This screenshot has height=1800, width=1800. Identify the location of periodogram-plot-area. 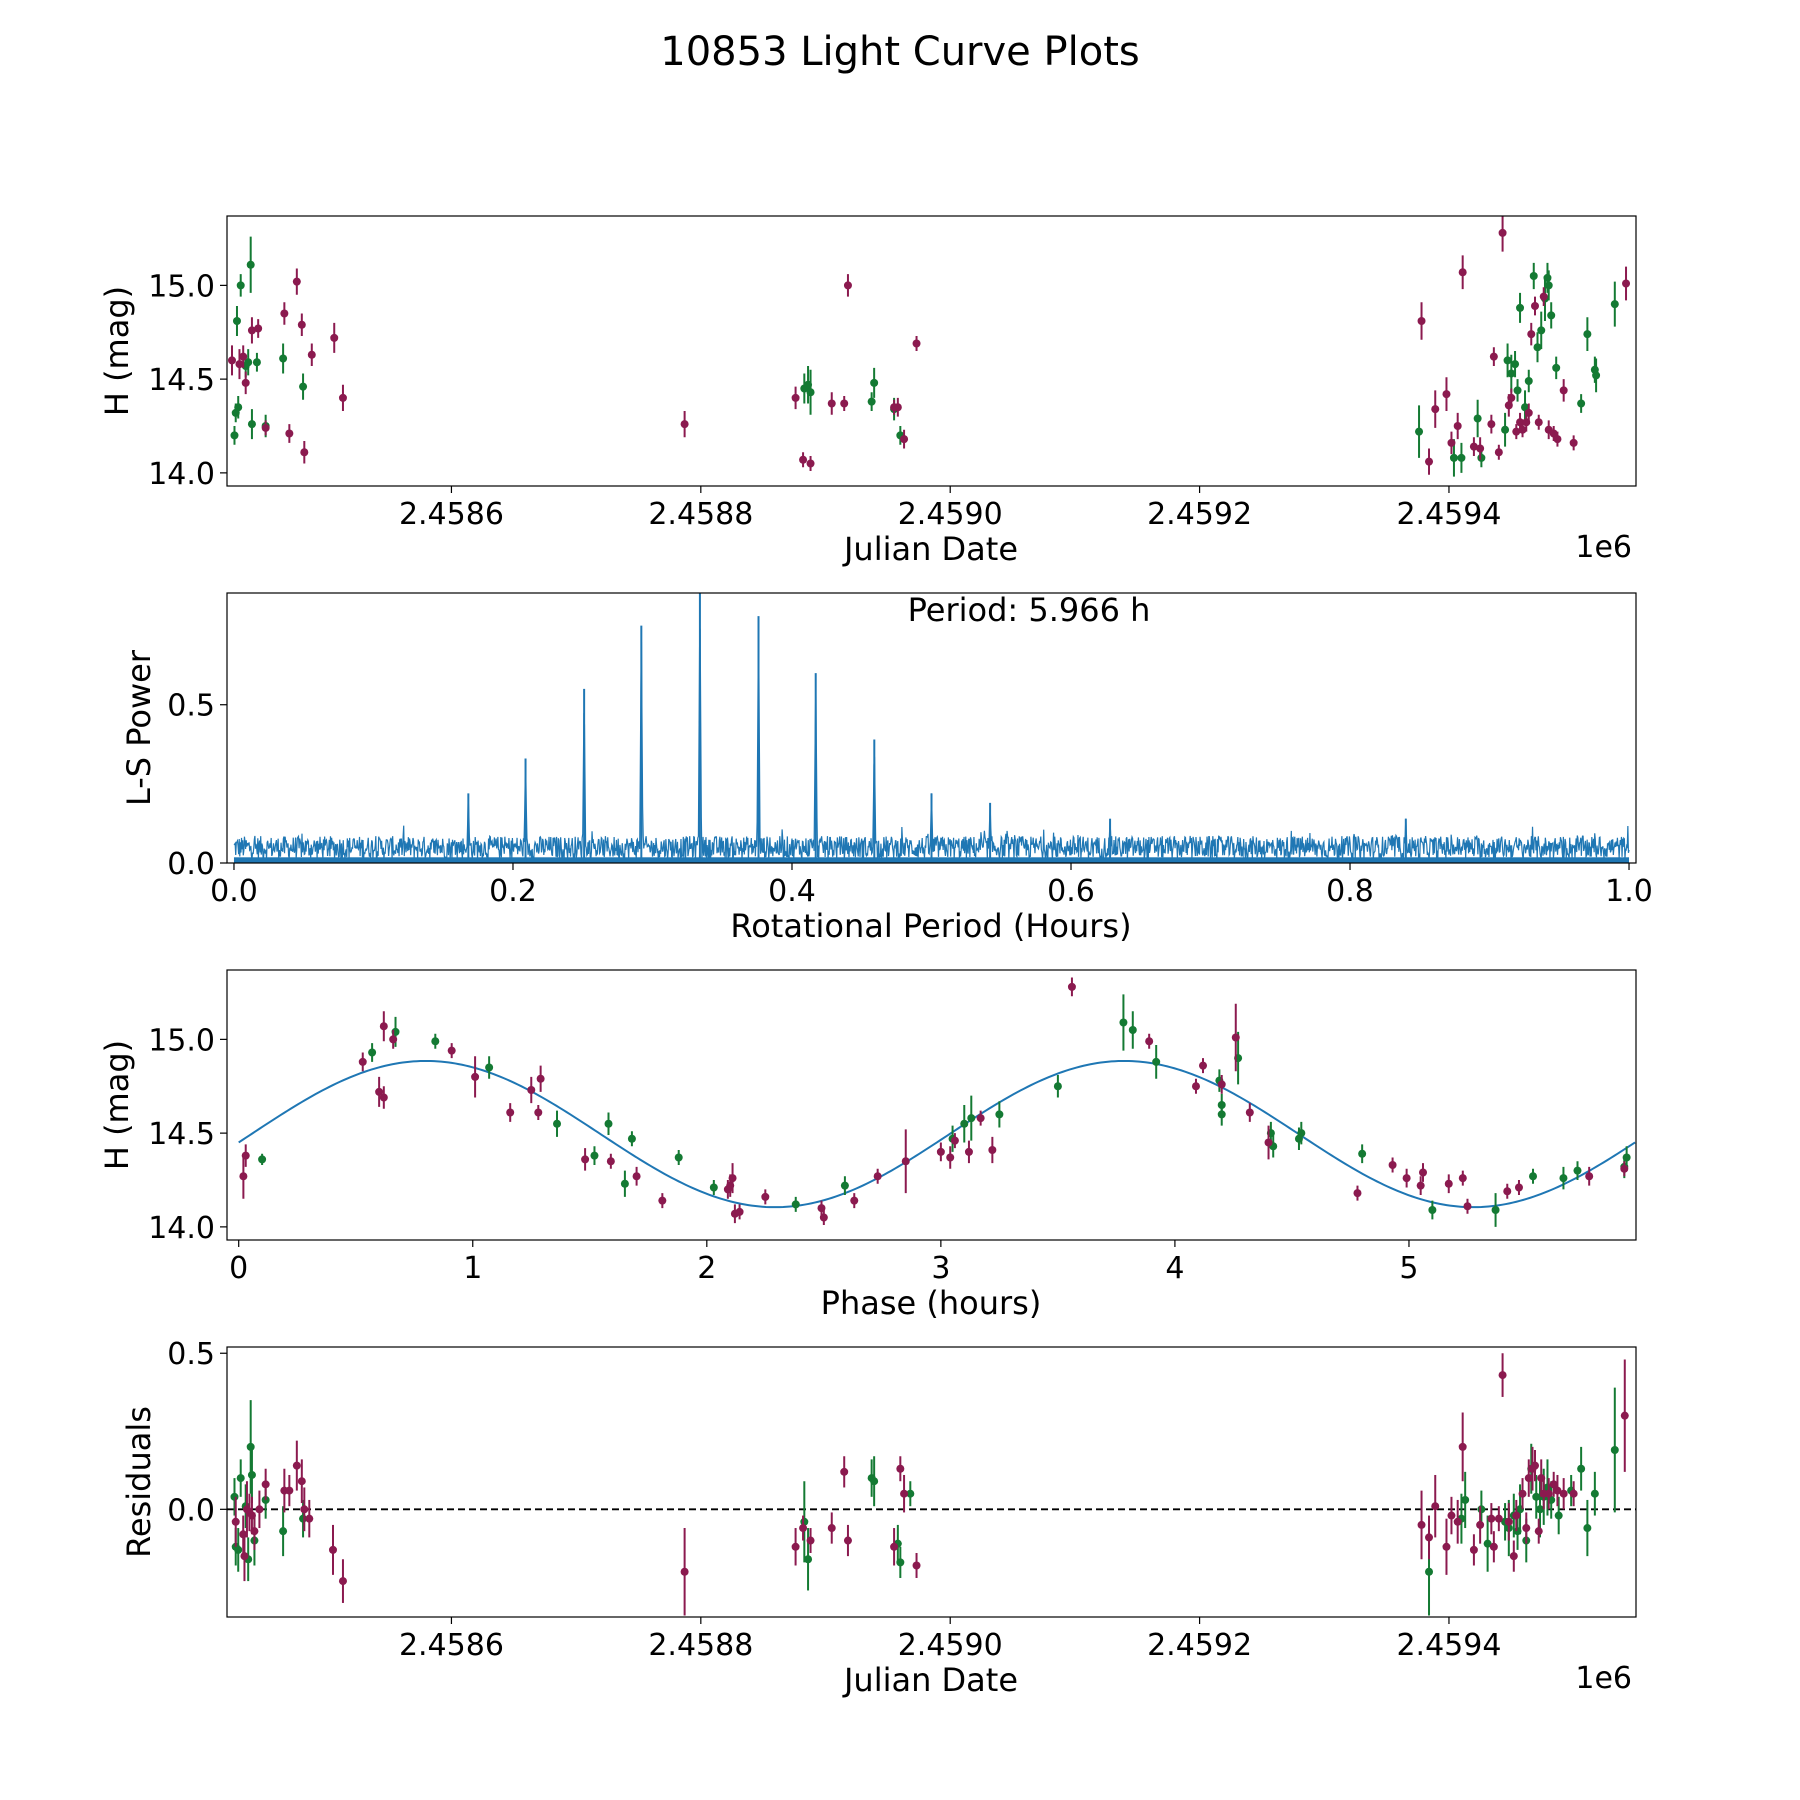
(931, 728).